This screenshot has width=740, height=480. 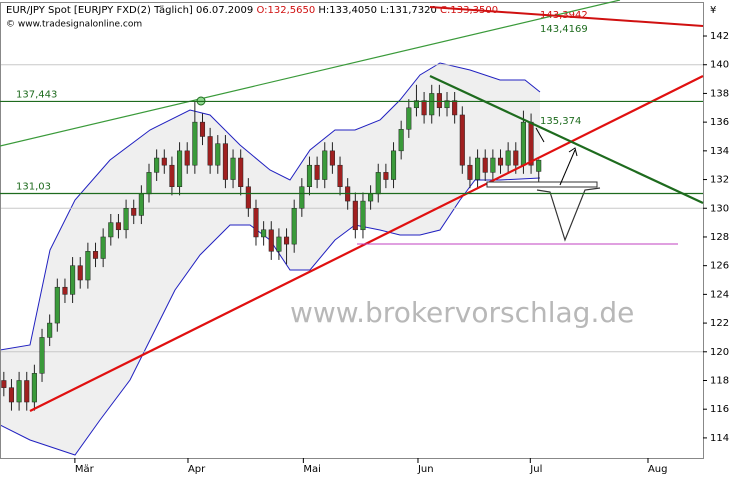 I want to click on y-tick-label: 142, so click(x=719, y=36).